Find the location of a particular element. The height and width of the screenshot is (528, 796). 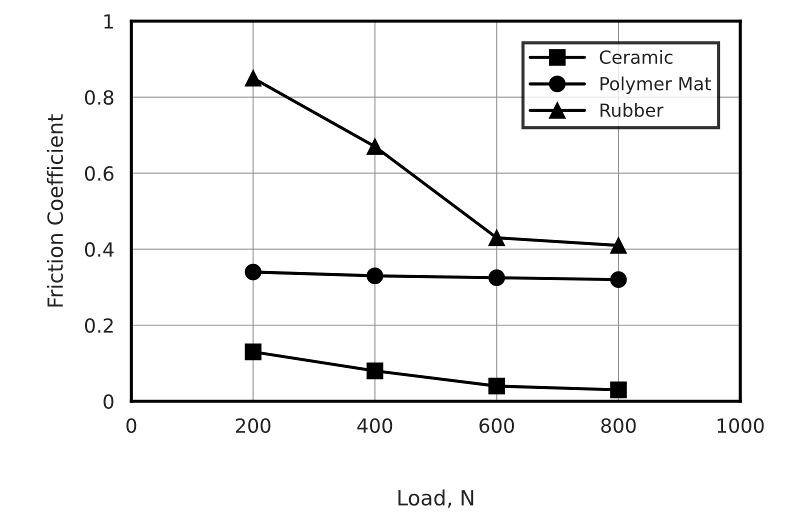

y-axis-title: Friction Coefficient is located at coordinates (55, 210).